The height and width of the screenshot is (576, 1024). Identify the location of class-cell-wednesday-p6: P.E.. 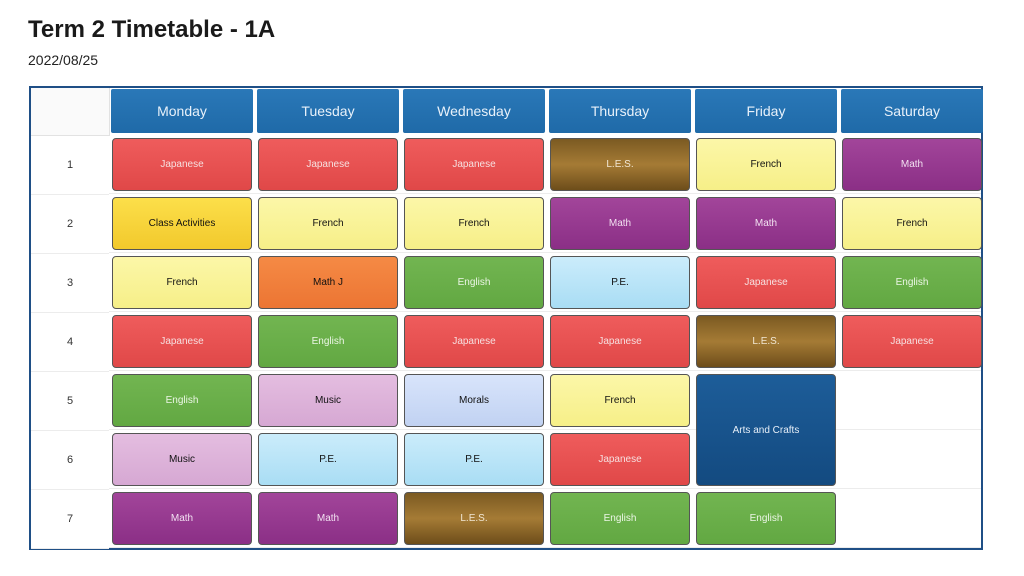
(474, 459).